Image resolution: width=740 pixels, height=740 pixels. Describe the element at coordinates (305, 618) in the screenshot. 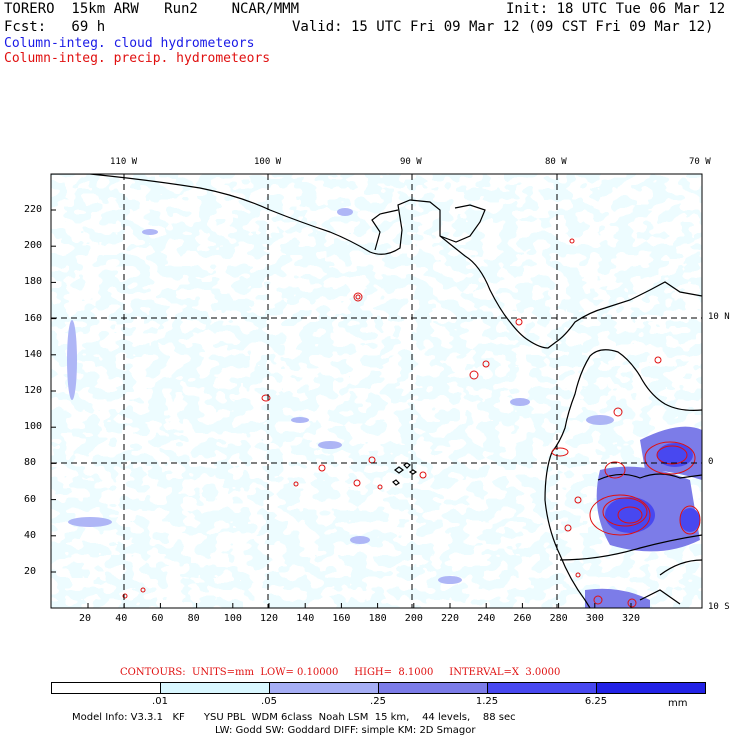

I see `x-tick-label: 140` at that location.